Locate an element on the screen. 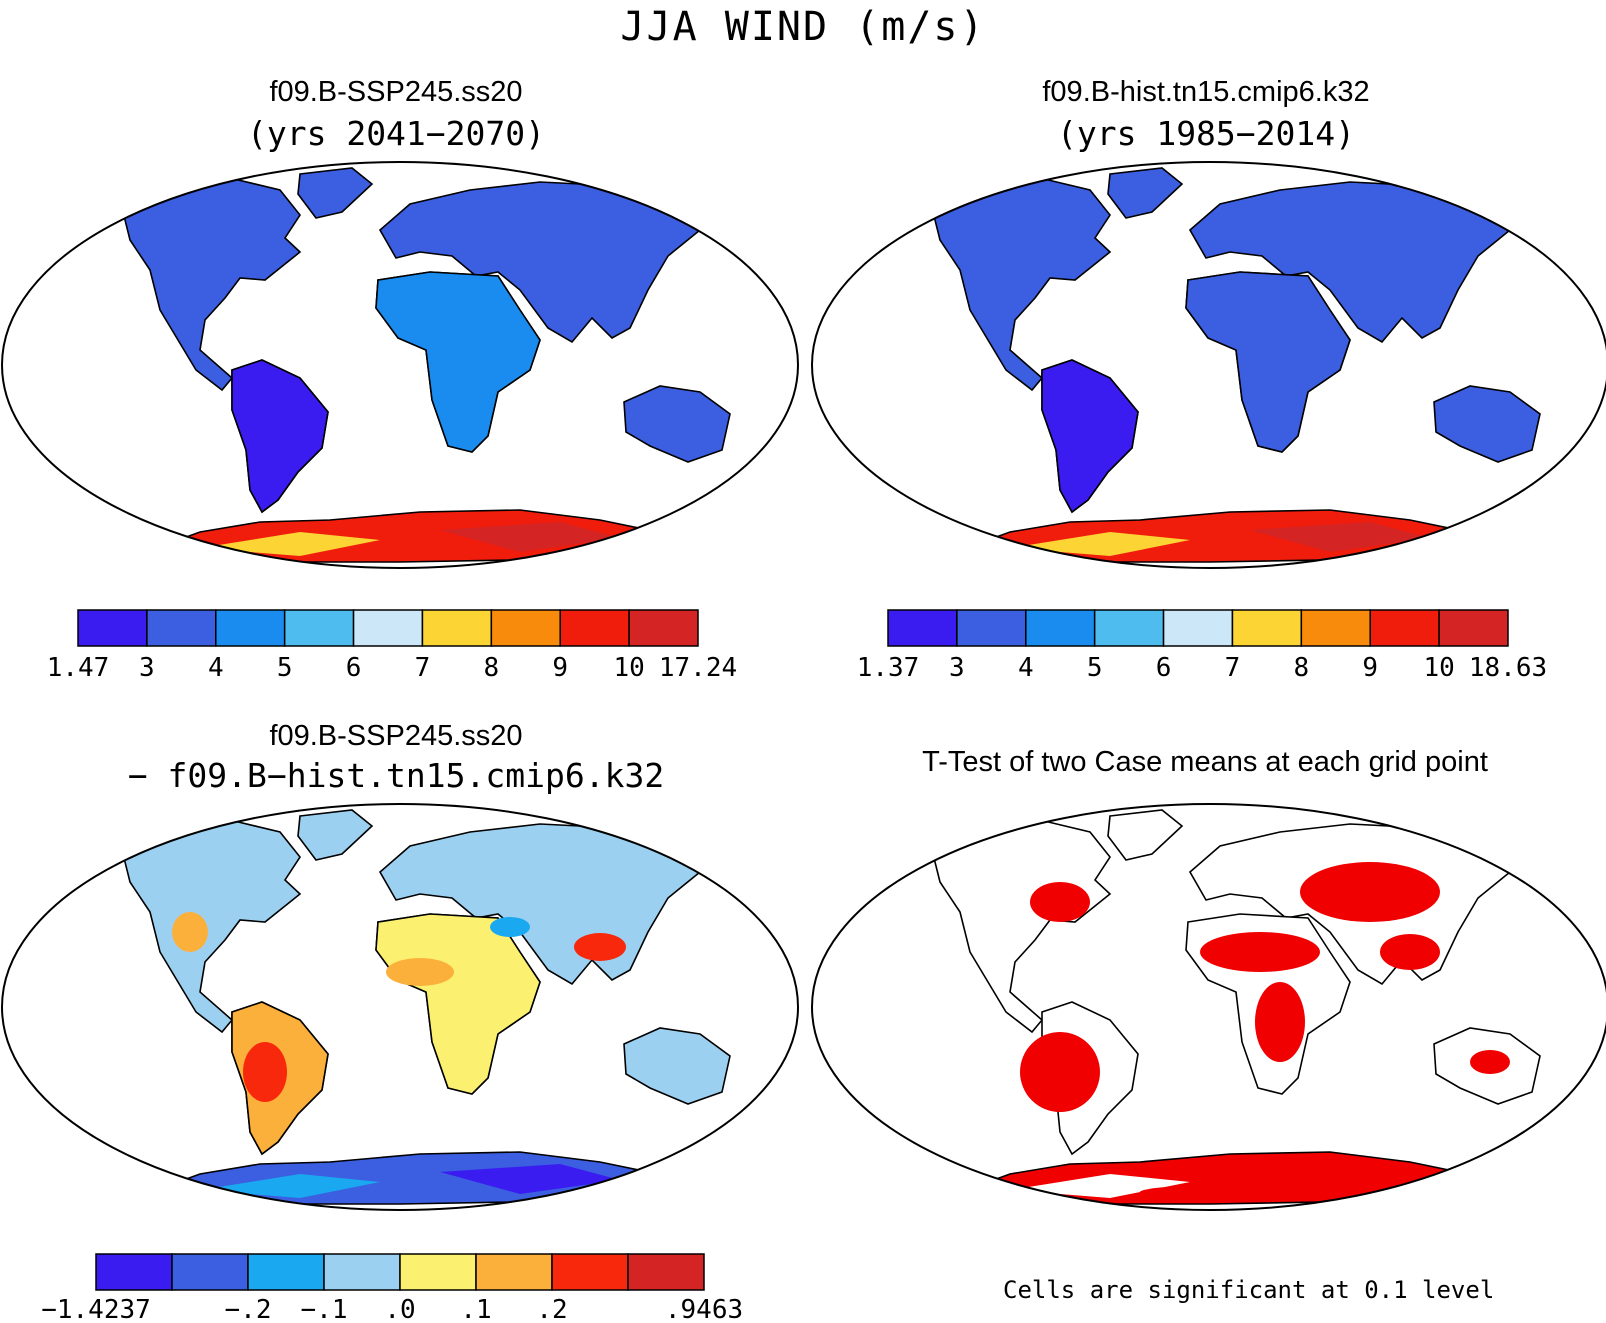 The height and width of the screenshot is (1323, 1606). colorbar-difference: −1.4237 −.2 −.1 .0 .1 .2 .9463 is located at coordinates (392, 1288).